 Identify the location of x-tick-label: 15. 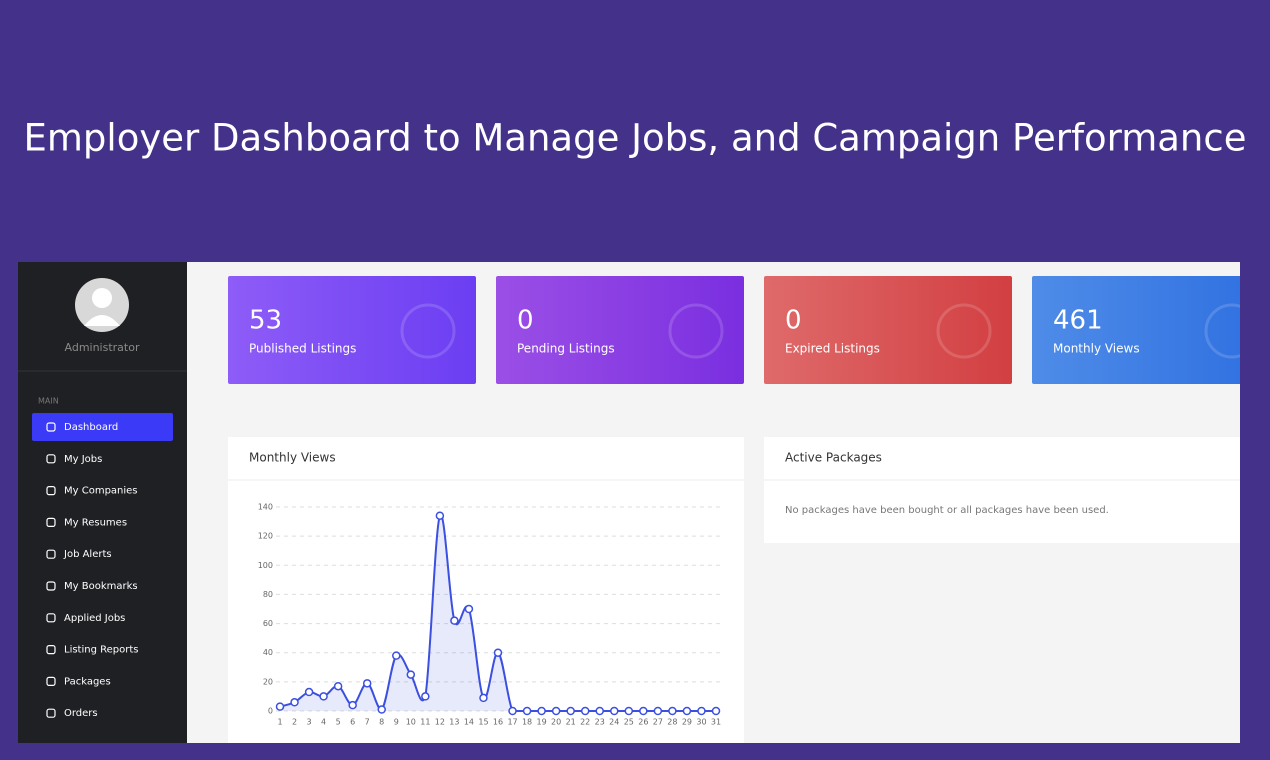
(483, 722).